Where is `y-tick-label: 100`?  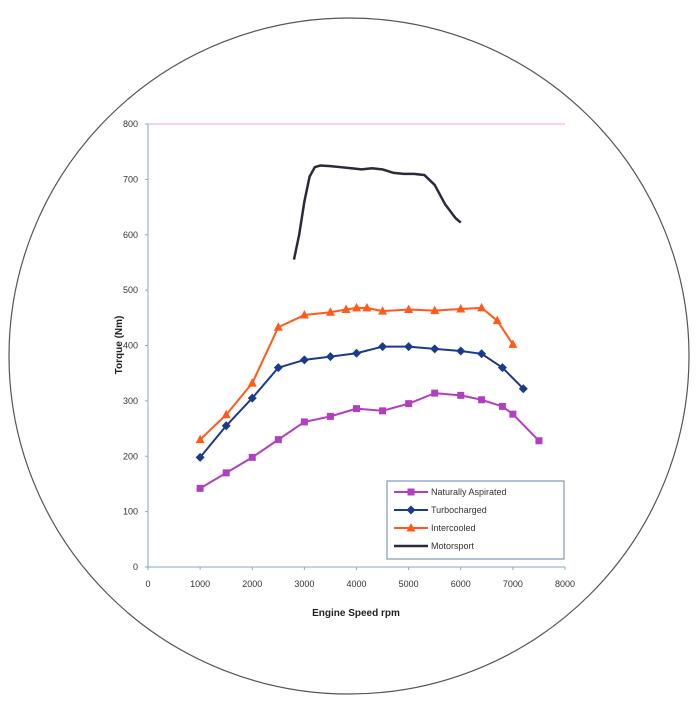
y-tick-label: 100 is located at coordinates (130, 512).